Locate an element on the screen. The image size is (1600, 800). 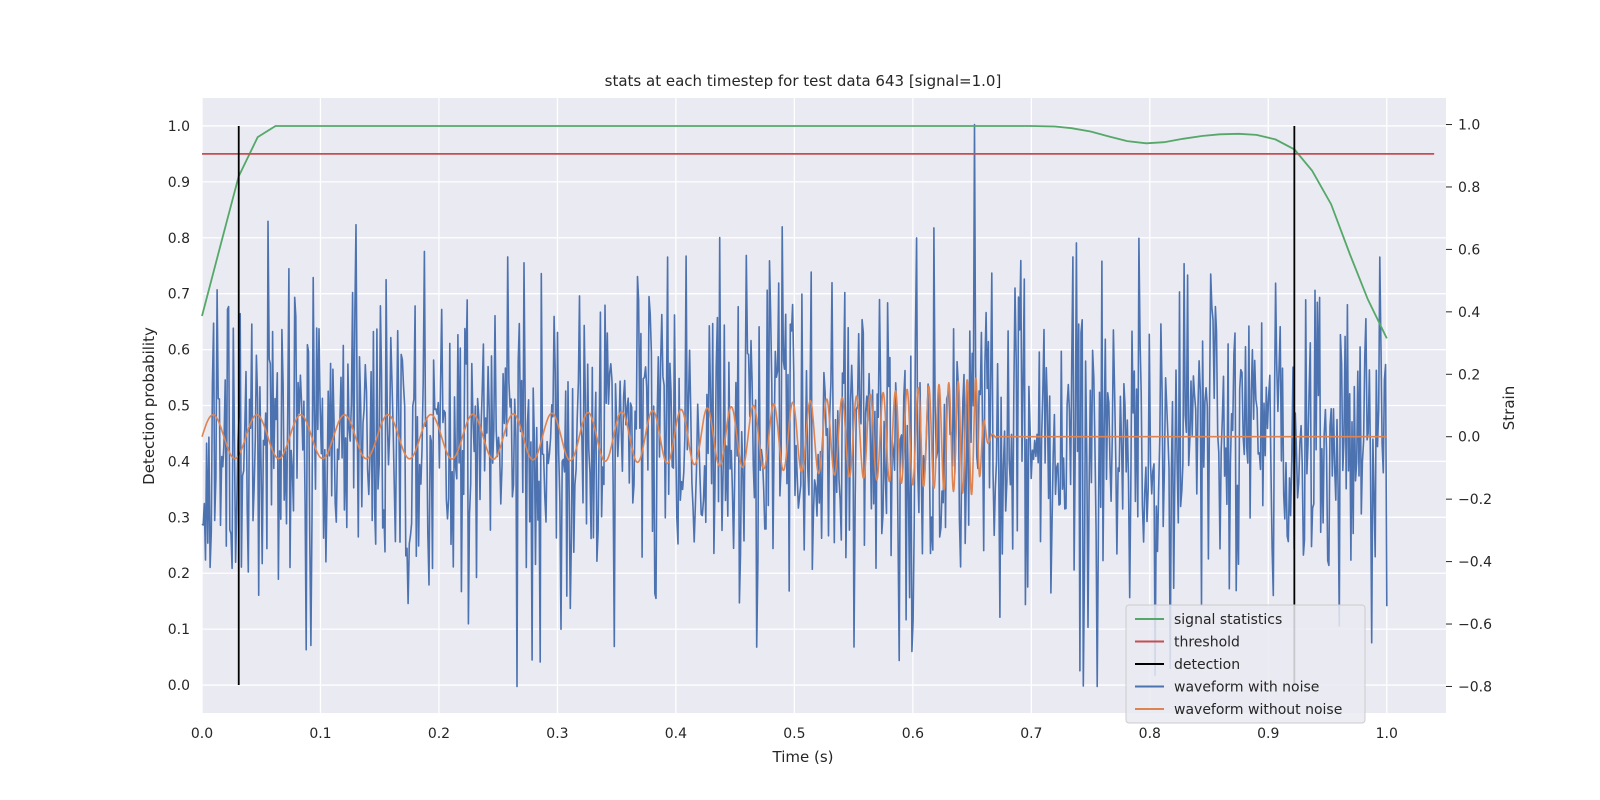
legend-label: waveform with noise is located at coordinates (1246, 688).